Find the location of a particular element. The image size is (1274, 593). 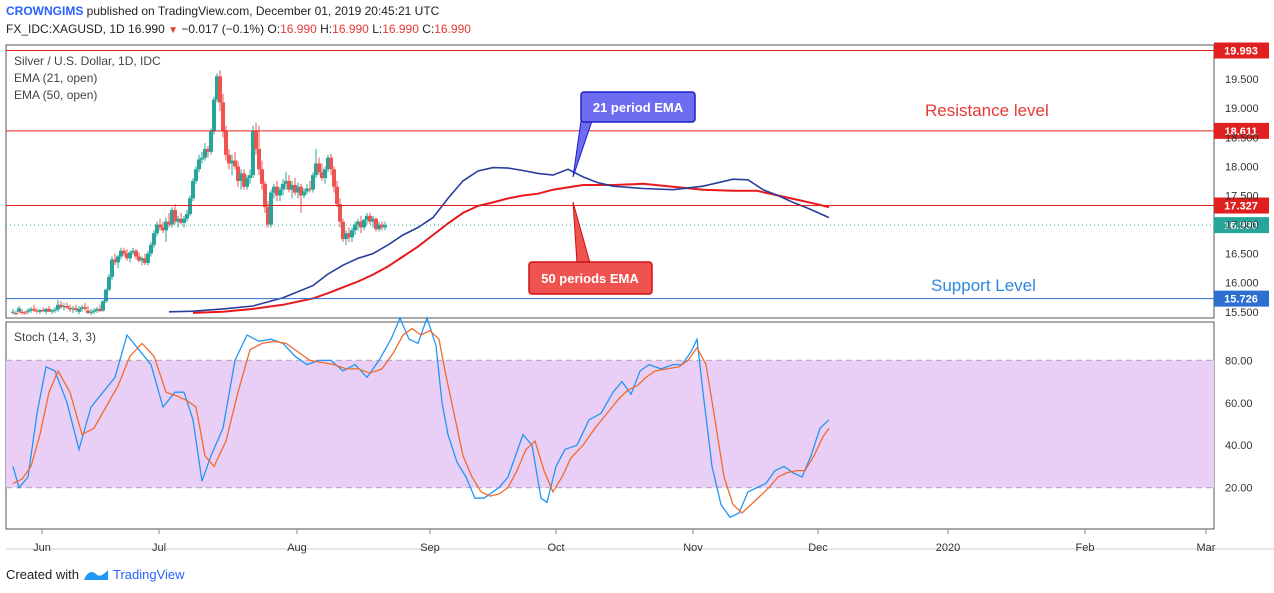

ema21-legend: EMA (21, open) is located at coordinates (55, 78).